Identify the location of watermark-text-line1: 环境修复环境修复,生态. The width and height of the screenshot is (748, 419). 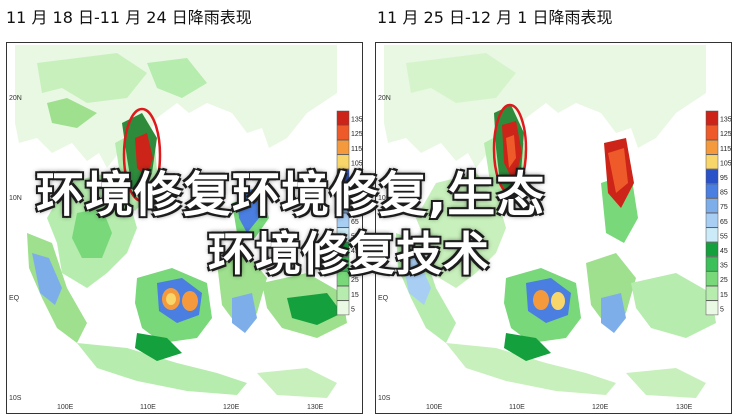
(291, 195).